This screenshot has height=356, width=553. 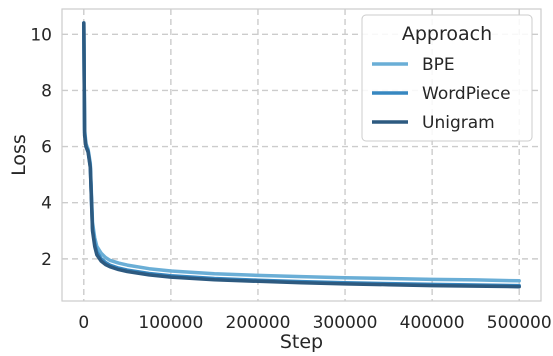 I want to click on y-axis-ticks: 2 4 6 8 10, so click(x=41, y=147).